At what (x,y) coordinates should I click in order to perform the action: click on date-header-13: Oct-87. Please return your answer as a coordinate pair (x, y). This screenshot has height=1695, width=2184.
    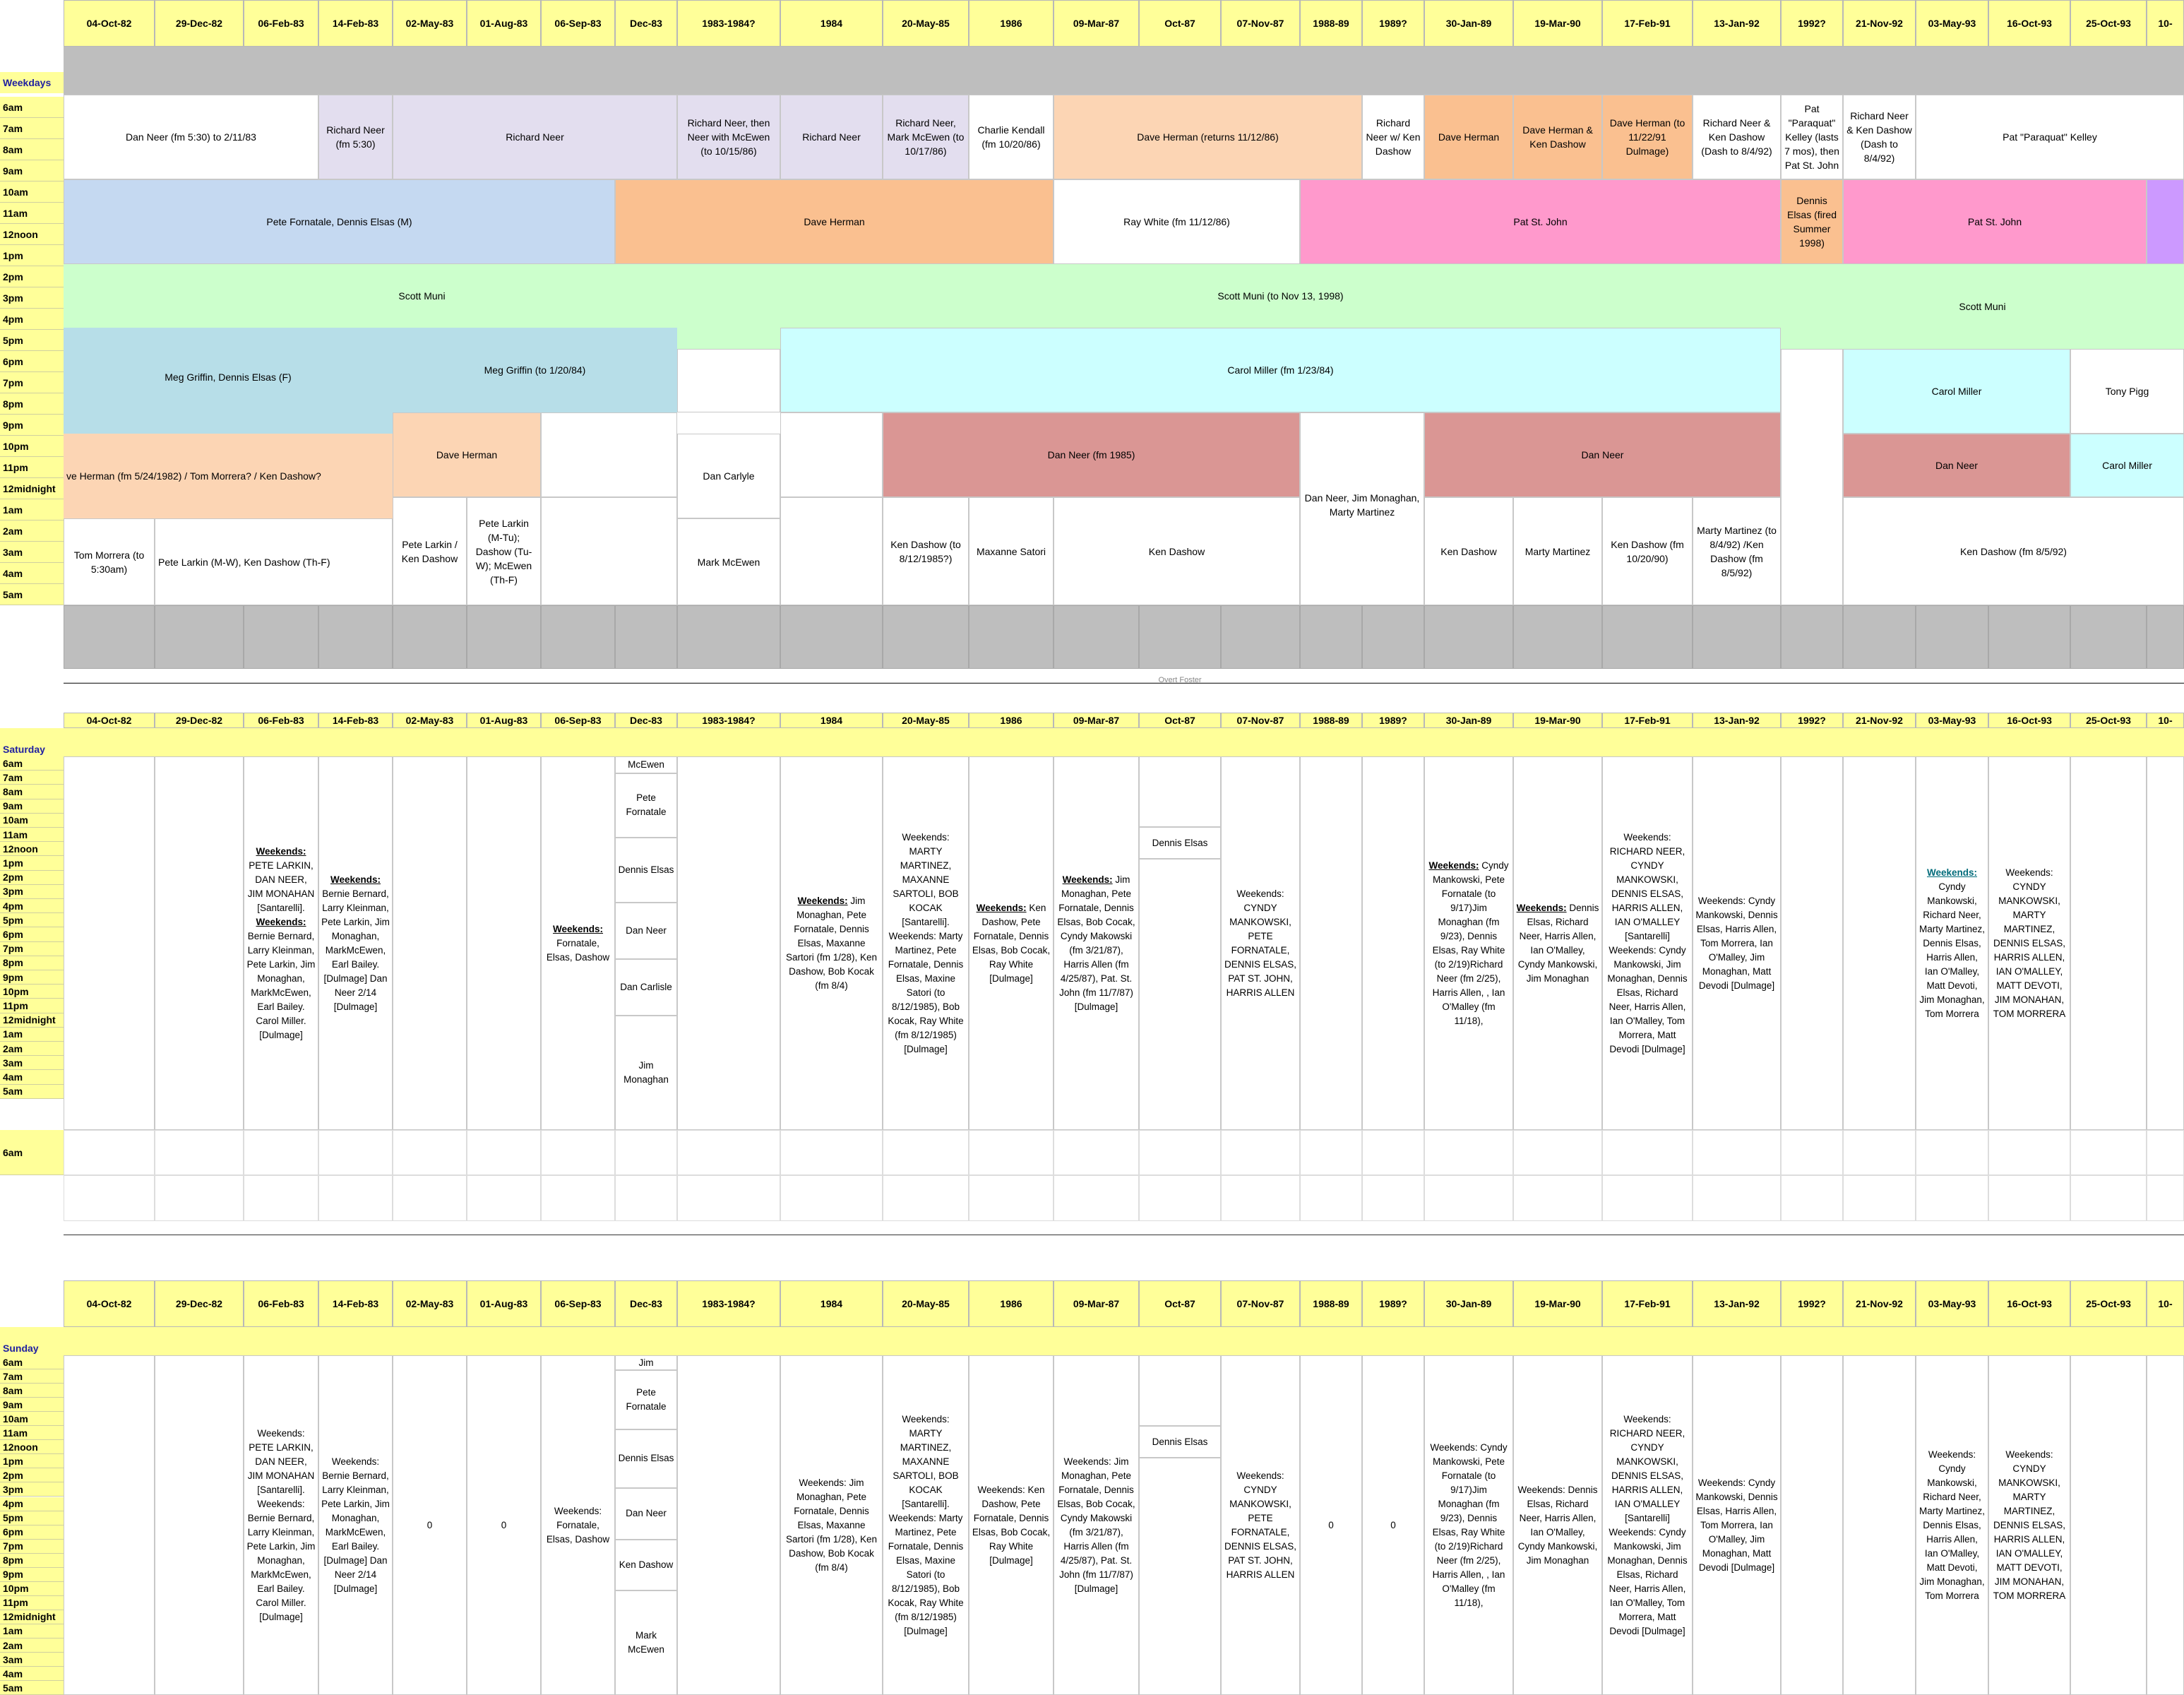
    Looking at the image, I should click on (1180, 23).